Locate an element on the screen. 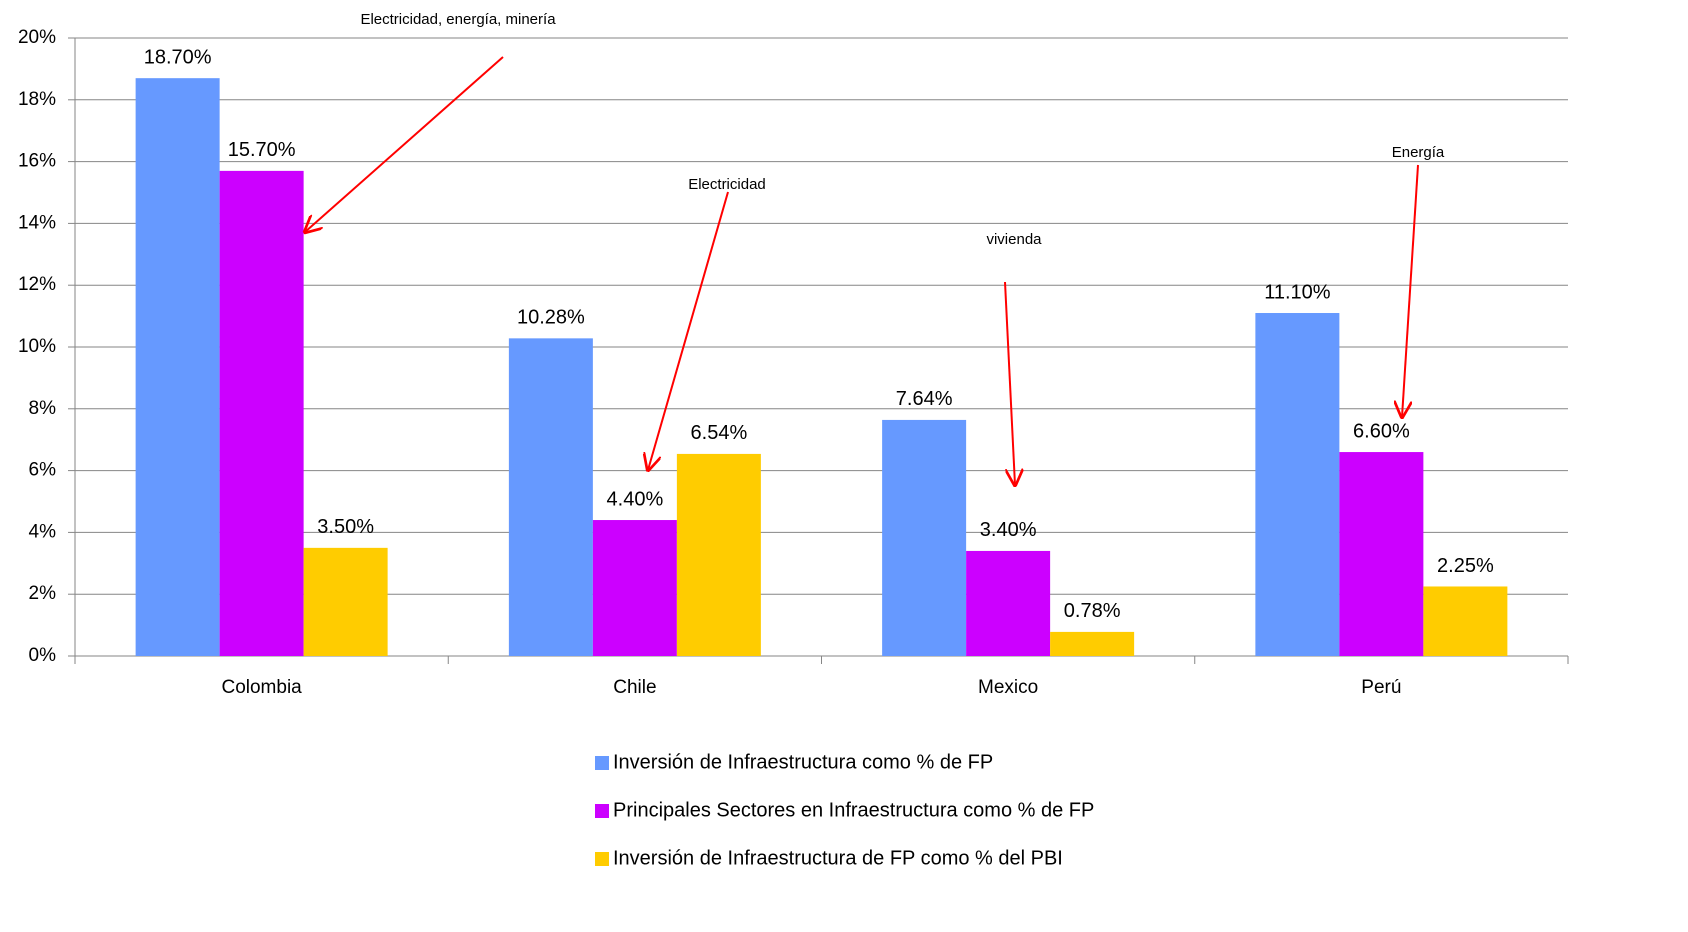  y-tick-label: 6% is located at coordinates (43, 470).